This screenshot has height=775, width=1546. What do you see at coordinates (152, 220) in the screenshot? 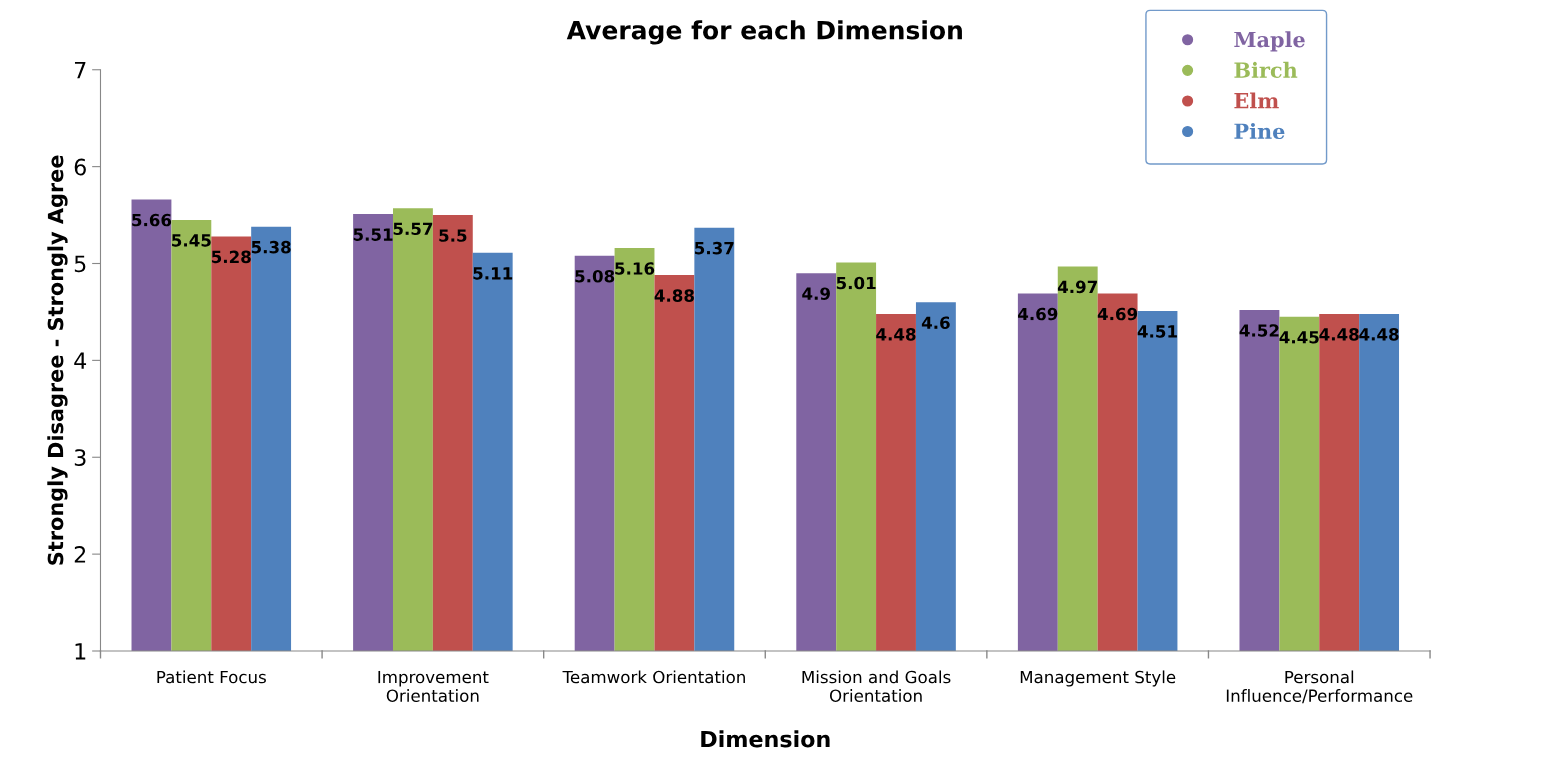
I see `data-label: 5.66` at bounding box center [152, 220].